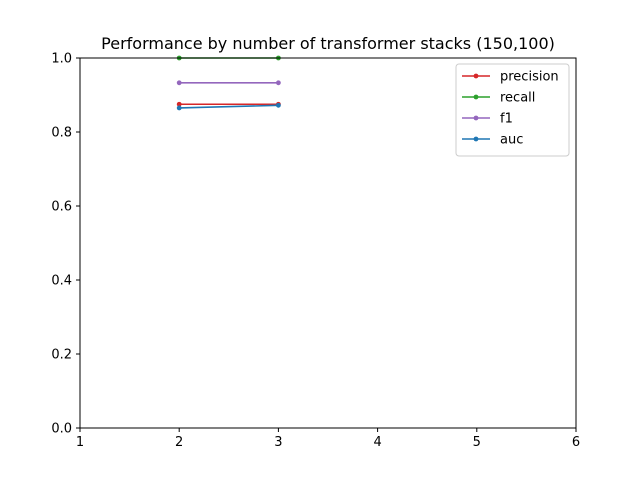 The image size is (640, 480). I want to click on legend: precision recall f1 auc, so click(512, 110).